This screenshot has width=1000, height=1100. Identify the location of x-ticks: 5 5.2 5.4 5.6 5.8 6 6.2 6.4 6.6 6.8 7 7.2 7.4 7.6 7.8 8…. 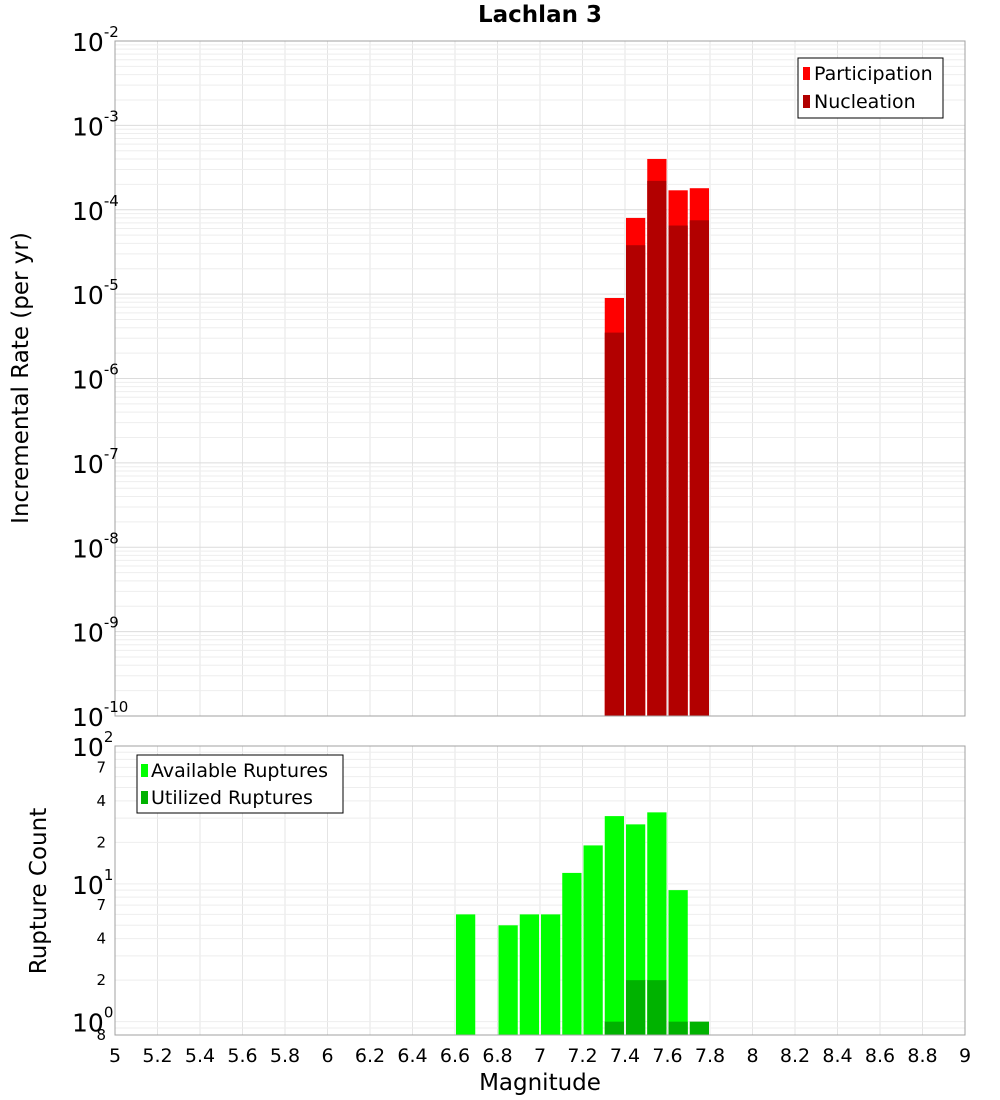
(540, 1056).